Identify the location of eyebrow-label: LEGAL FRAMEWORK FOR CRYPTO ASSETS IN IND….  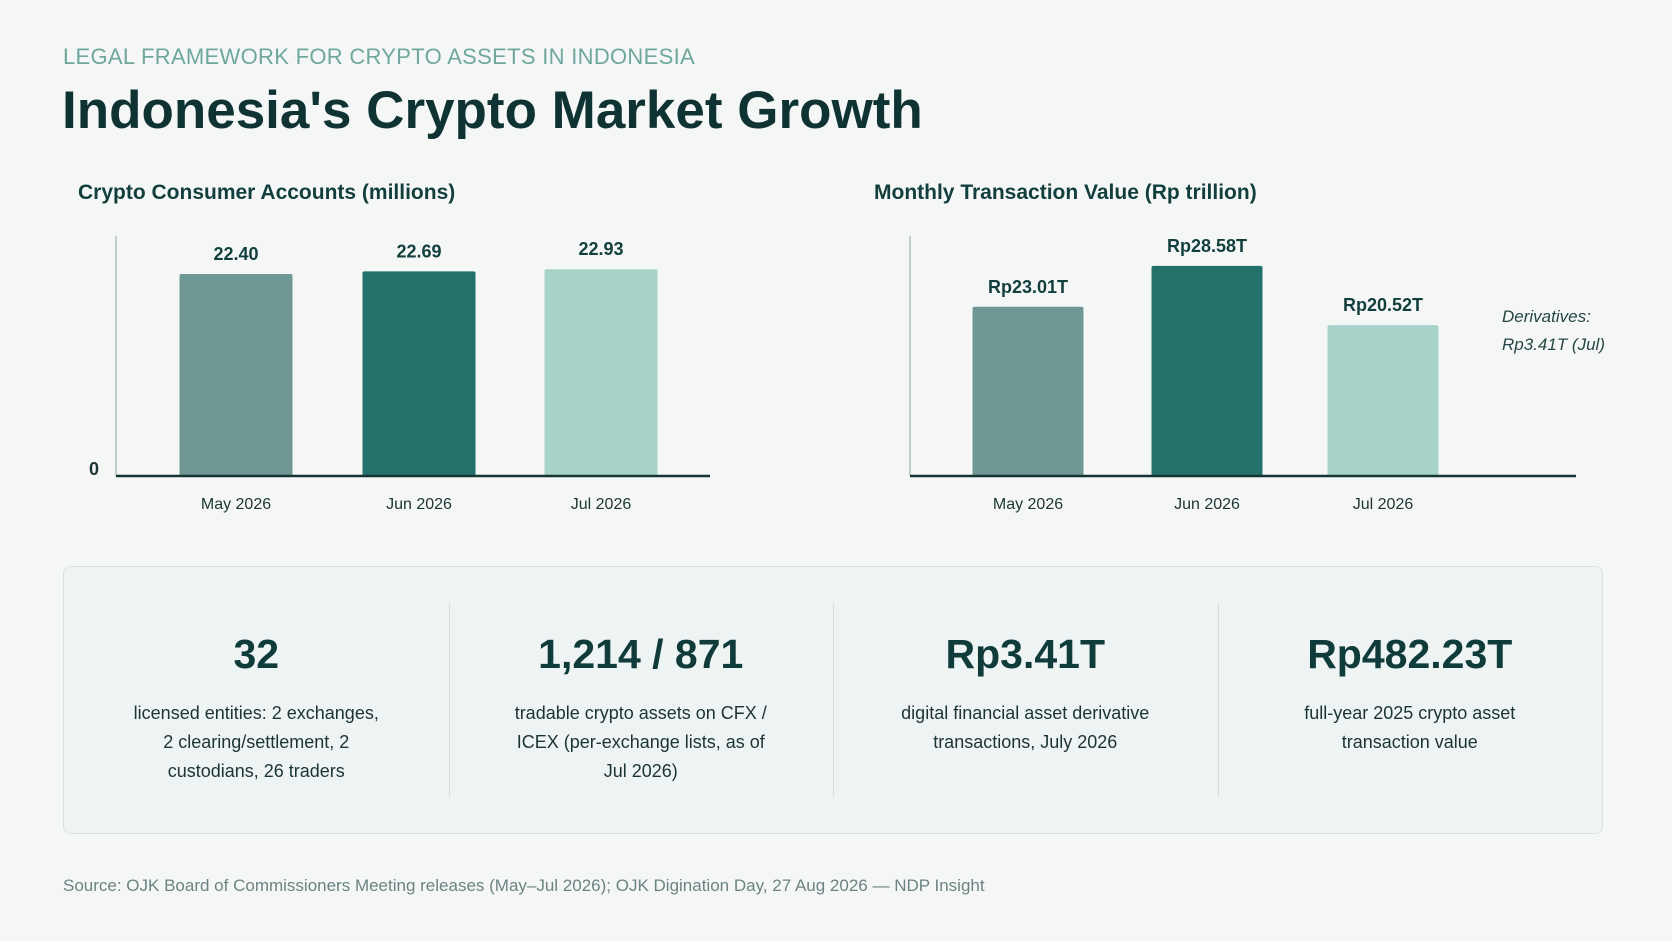
(379, 56).